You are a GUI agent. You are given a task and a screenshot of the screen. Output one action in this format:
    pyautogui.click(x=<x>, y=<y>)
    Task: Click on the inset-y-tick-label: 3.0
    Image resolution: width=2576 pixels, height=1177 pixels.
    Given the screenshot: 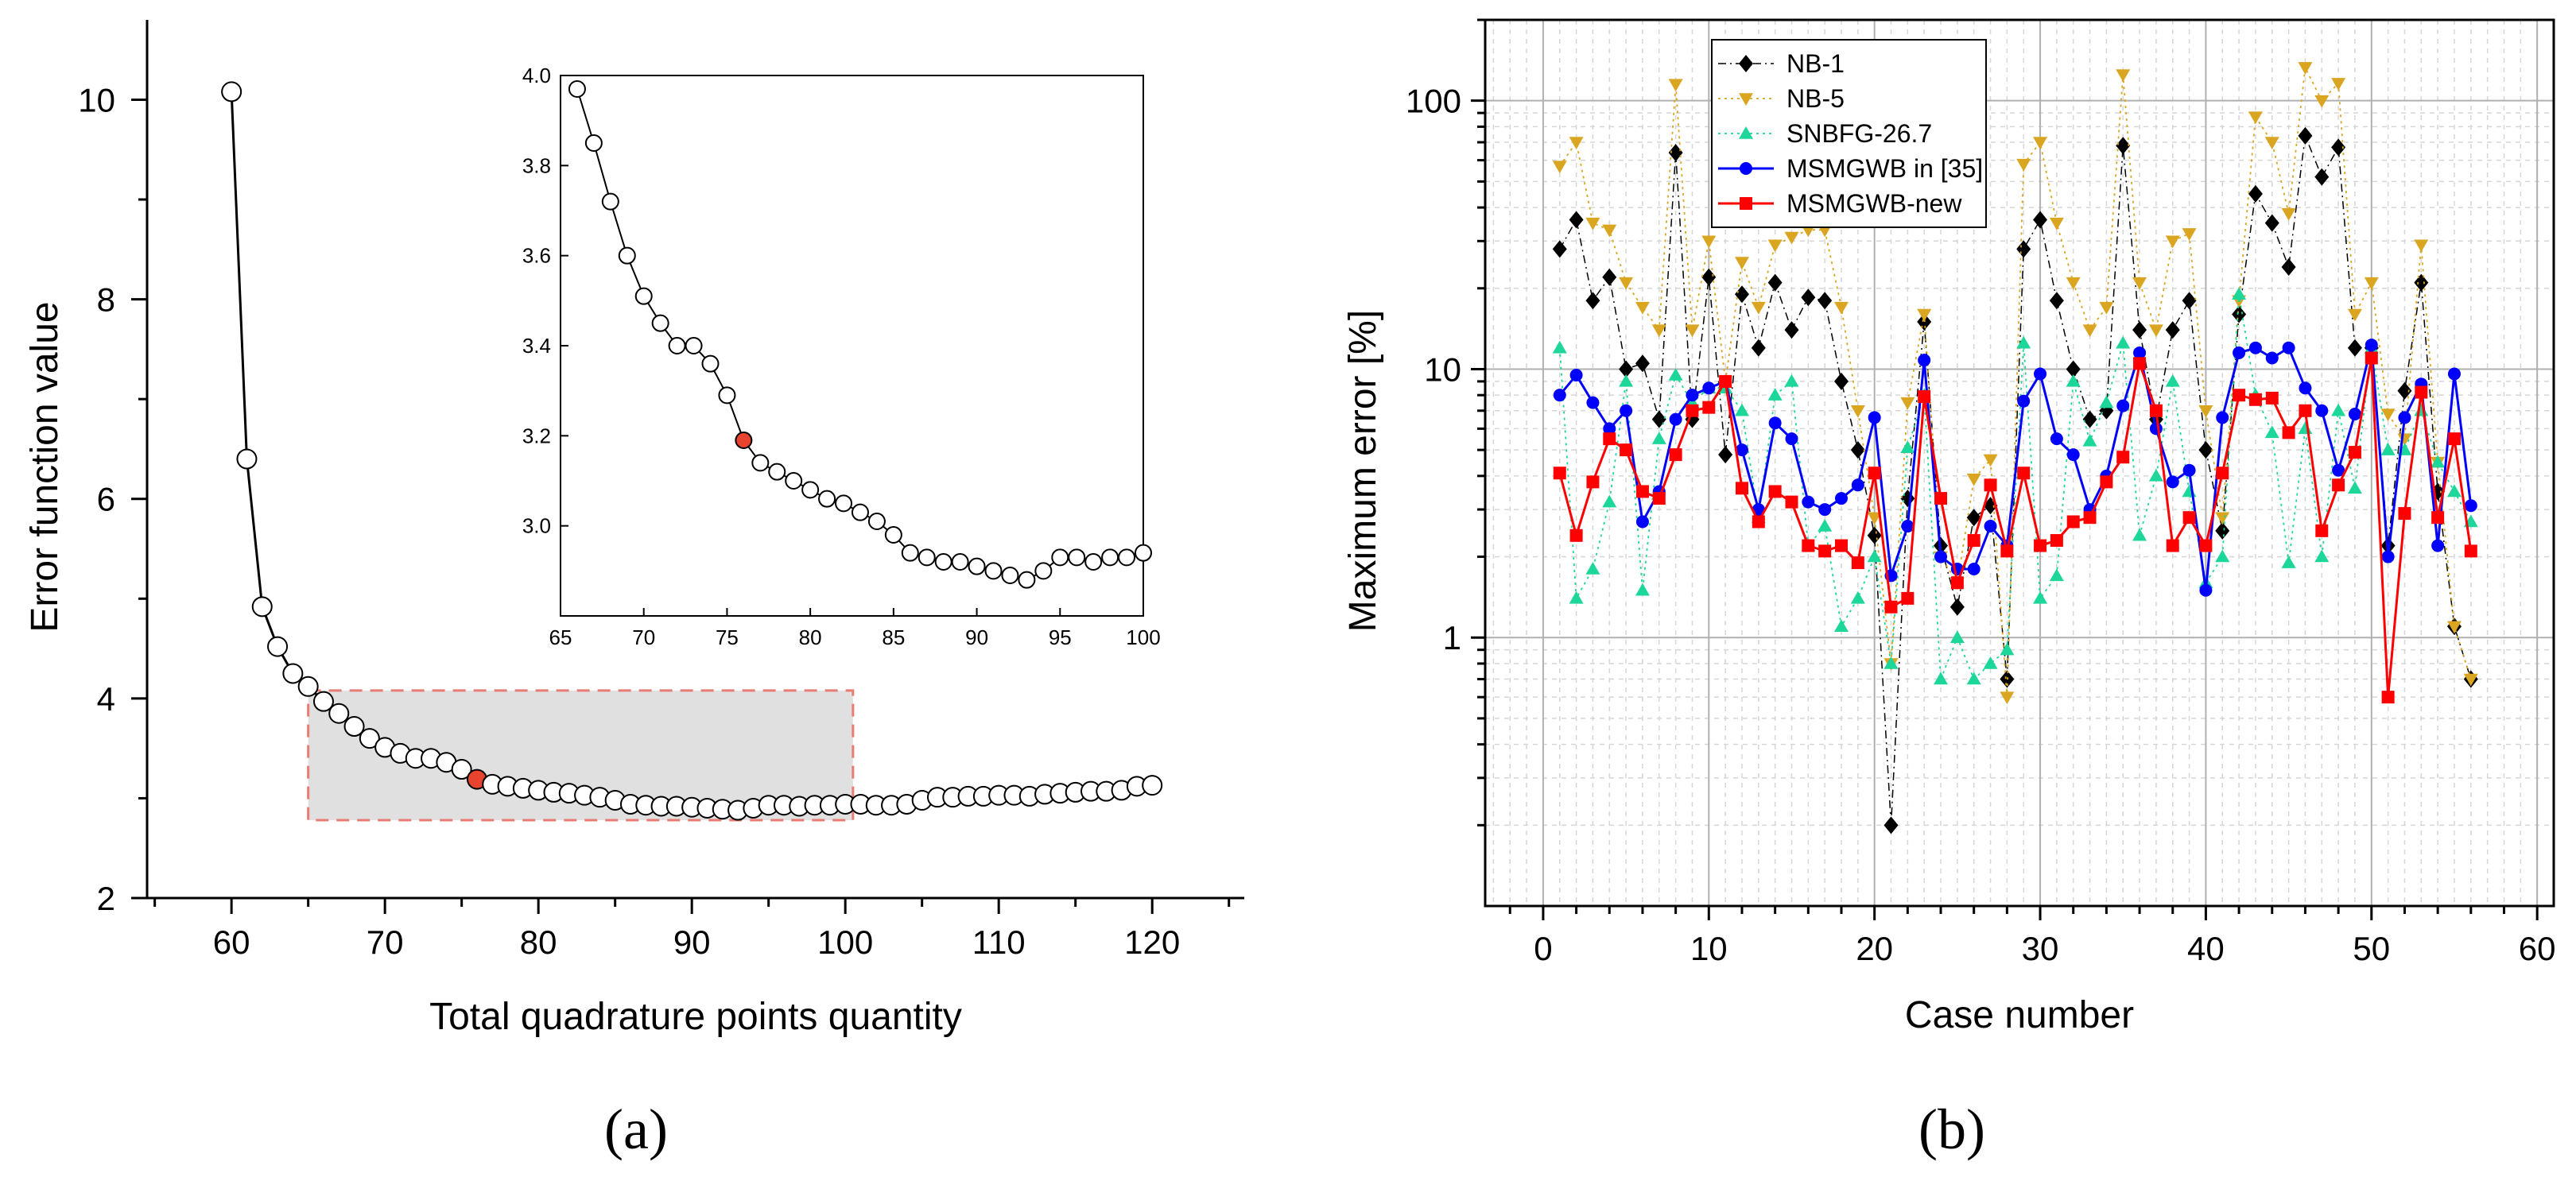 What is the action you would take?
    pyautogui.click(x=537, y=526)
    